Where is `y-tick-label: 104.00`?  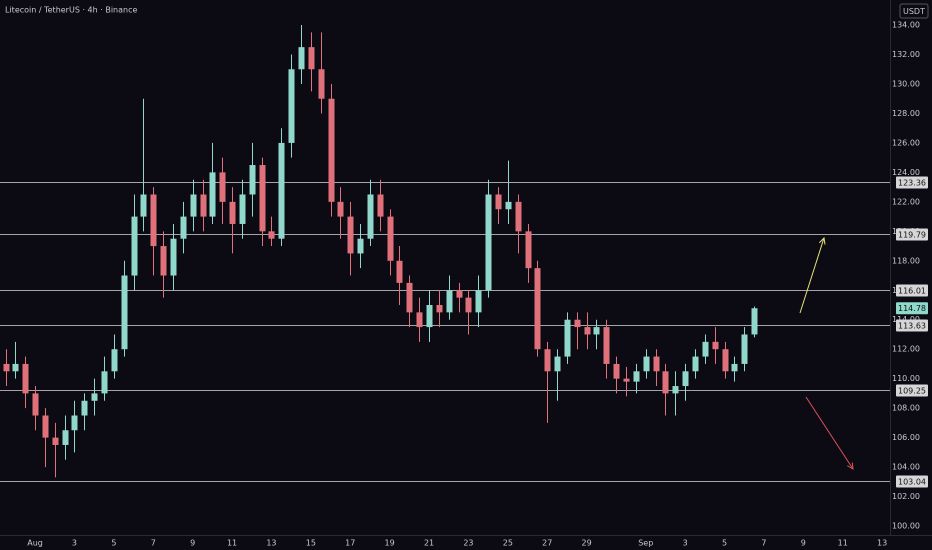 y-tick-label: 104.00 is located at coordinates (906, 467).